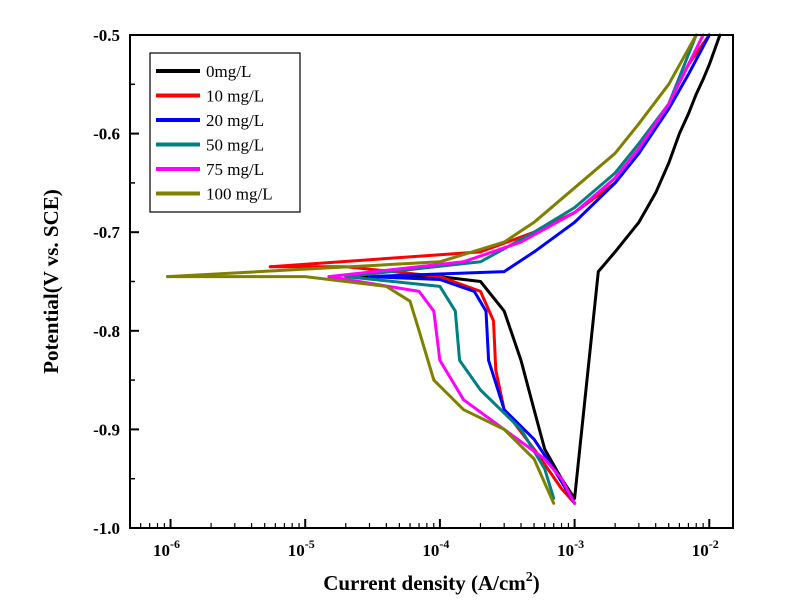 The width and height of the screenshot is (800, 609). What do you see at coordinates (235, 145) in the screenshot?
I see `legend-label: 50 mg/L` at bounding box center [235, 145].